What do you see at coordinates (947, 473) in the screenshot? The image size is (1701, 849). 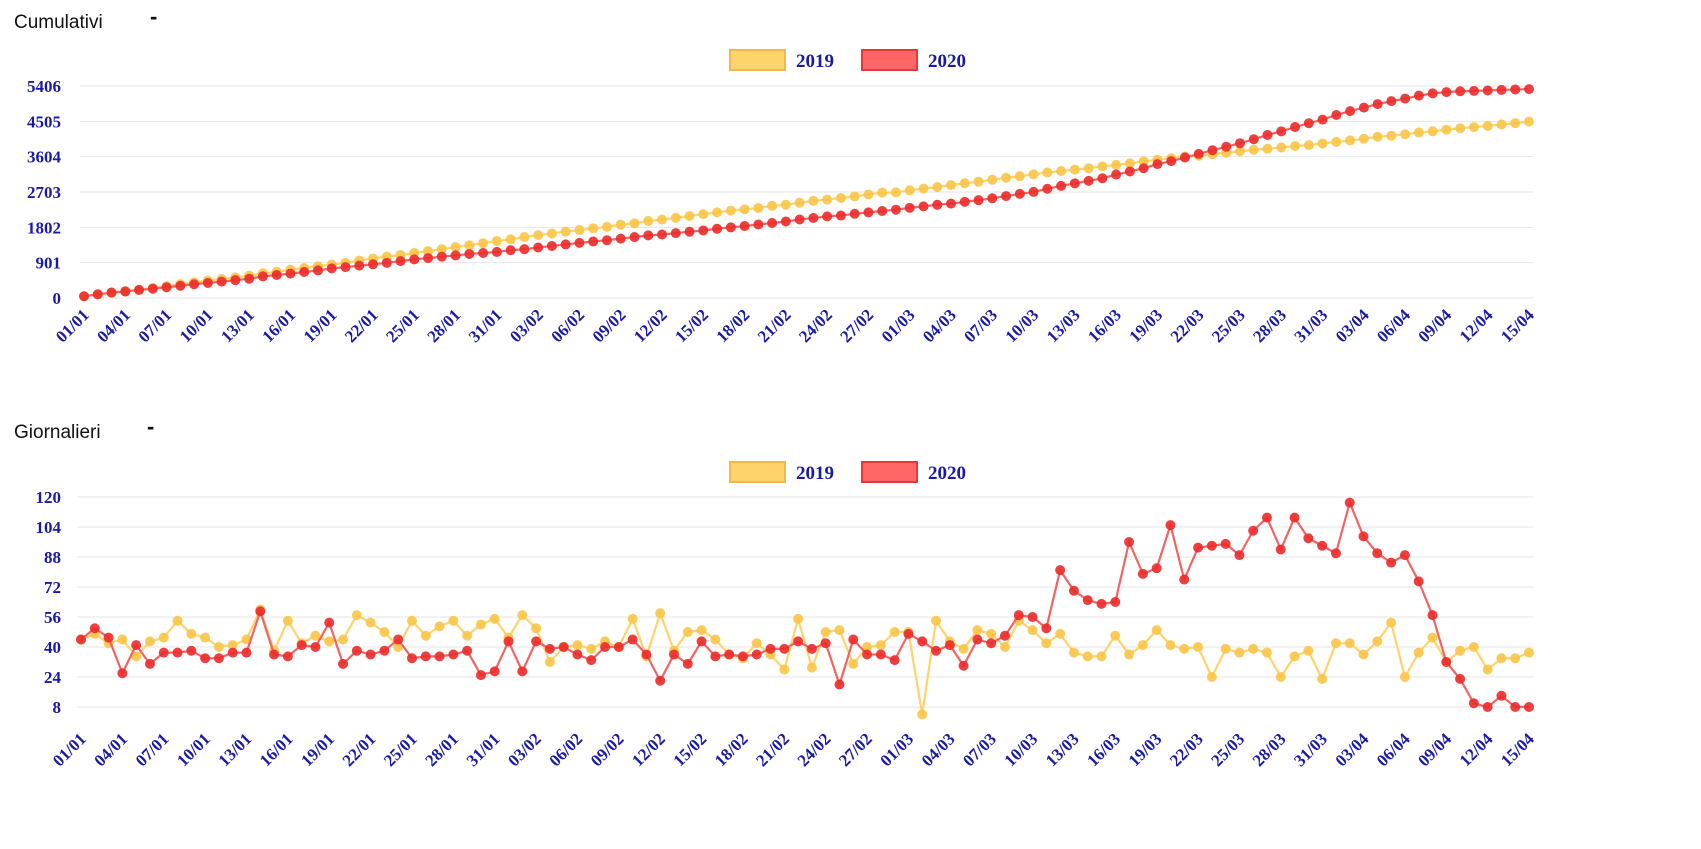 I see `daily-legend-label-2020: 2020` at bounding box center [947, 473].